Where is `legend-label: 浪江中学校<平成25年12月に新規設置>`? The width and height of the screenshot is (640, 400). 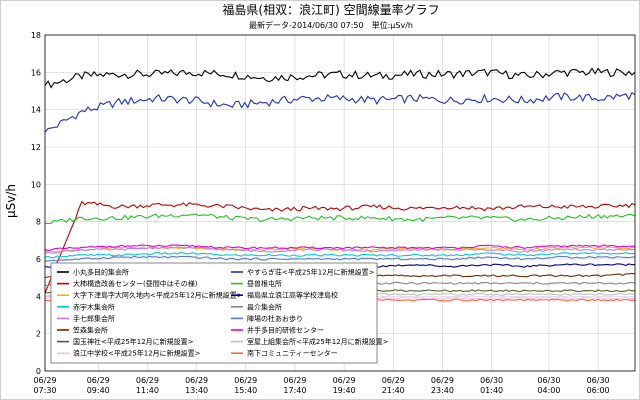 legend-label: 浪江中学校<平成25年12月に新規設置> is located at coordinates (137, 353).